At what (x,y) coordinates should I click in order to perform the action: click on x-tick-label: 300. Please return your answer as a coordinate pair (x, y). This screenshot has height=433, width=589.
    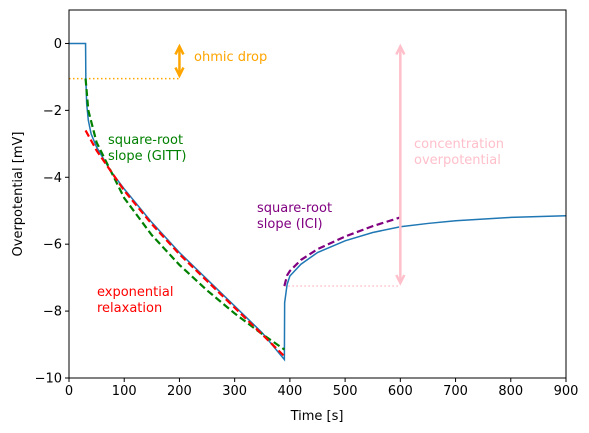
    Looking at the image, I should click on (234, 391).